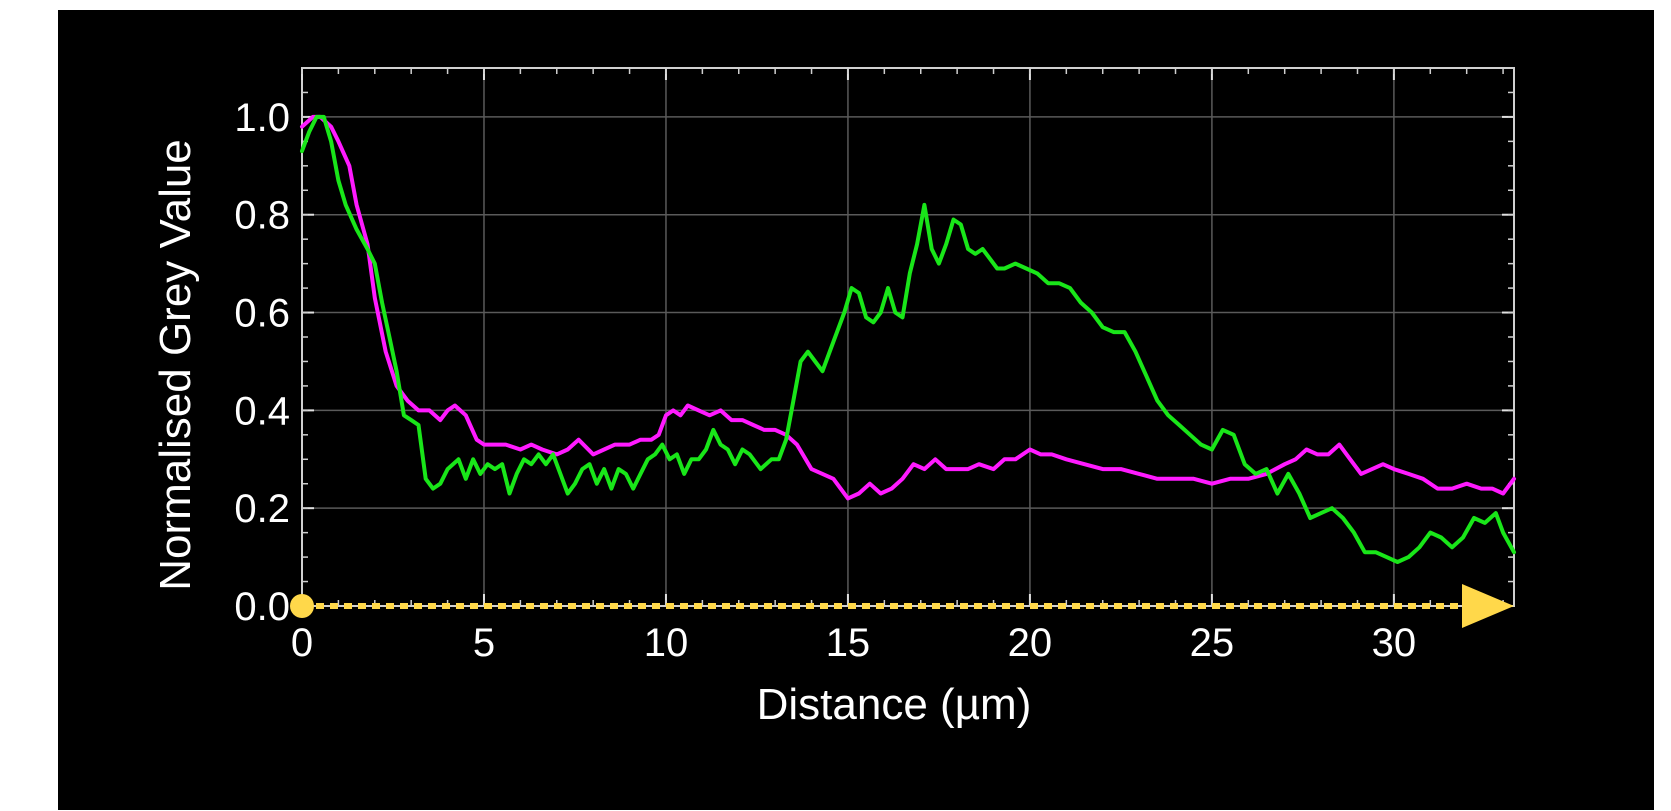 The width and height of the screenshot is (1671, 811). Describe the element at coordinates (902, 606) in the screenshot. I see `profile-marker` at that location.